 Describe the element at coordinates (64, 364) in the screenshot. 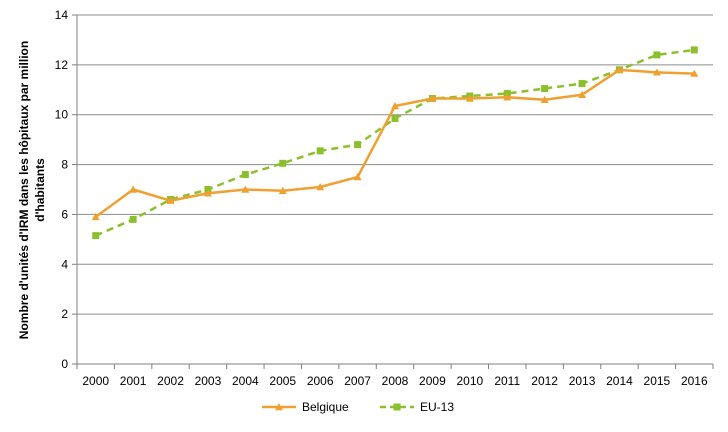

I see `y-tick-label: 0` at that location.